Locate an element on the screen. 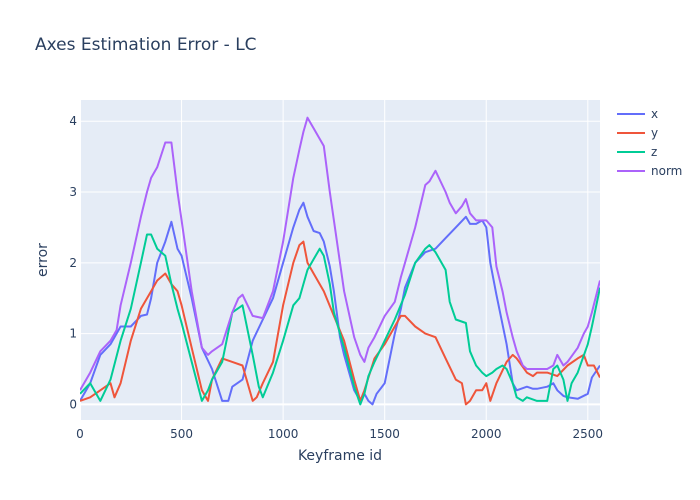 Image resolution: width=700 pixels, height=500 pixels. legend: xyz norm is located at coordinates (649, 142).